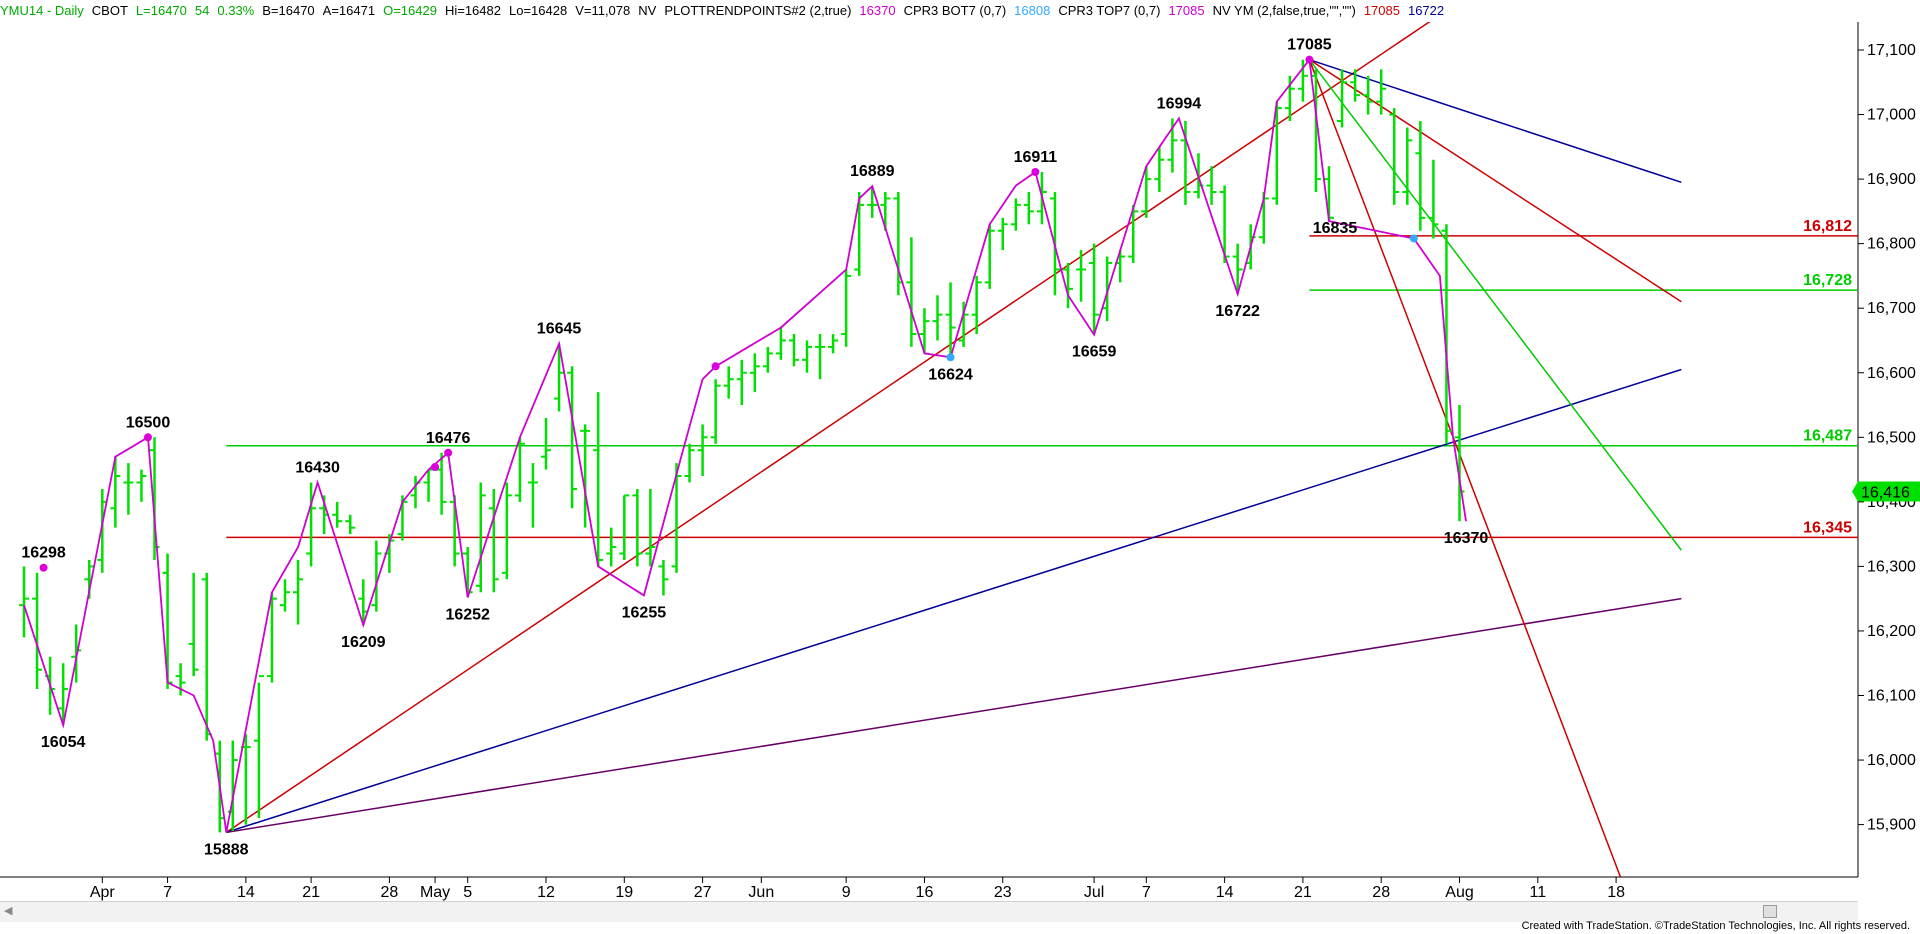  I want to click on horizontal-level-label: 16,345, so click(1827, 527).